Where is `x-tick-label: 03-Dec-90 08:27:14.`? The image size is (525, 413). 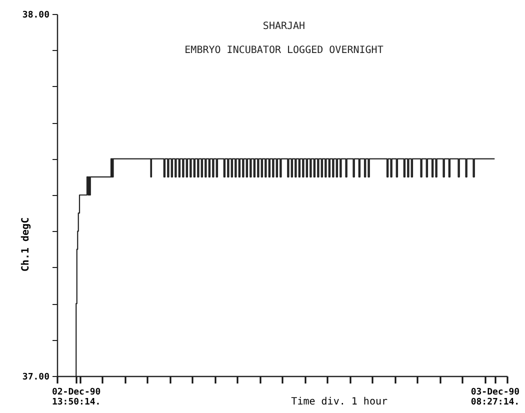
x-tick-label: 03-Dec-90 08:27:14. is located at coordinates (495, 398).